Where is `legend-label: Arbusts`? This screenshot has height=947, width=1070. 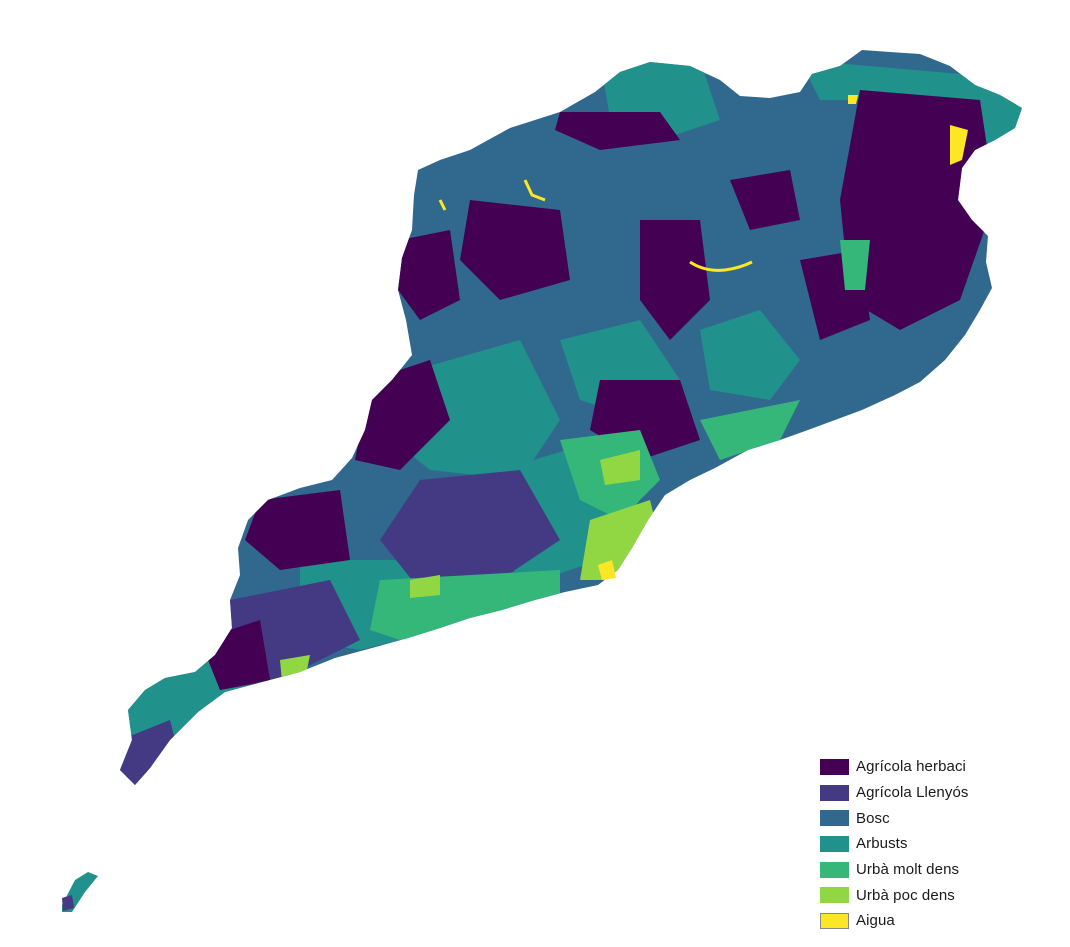
legend-label: Arbusts is located at coordinates (882, 844).